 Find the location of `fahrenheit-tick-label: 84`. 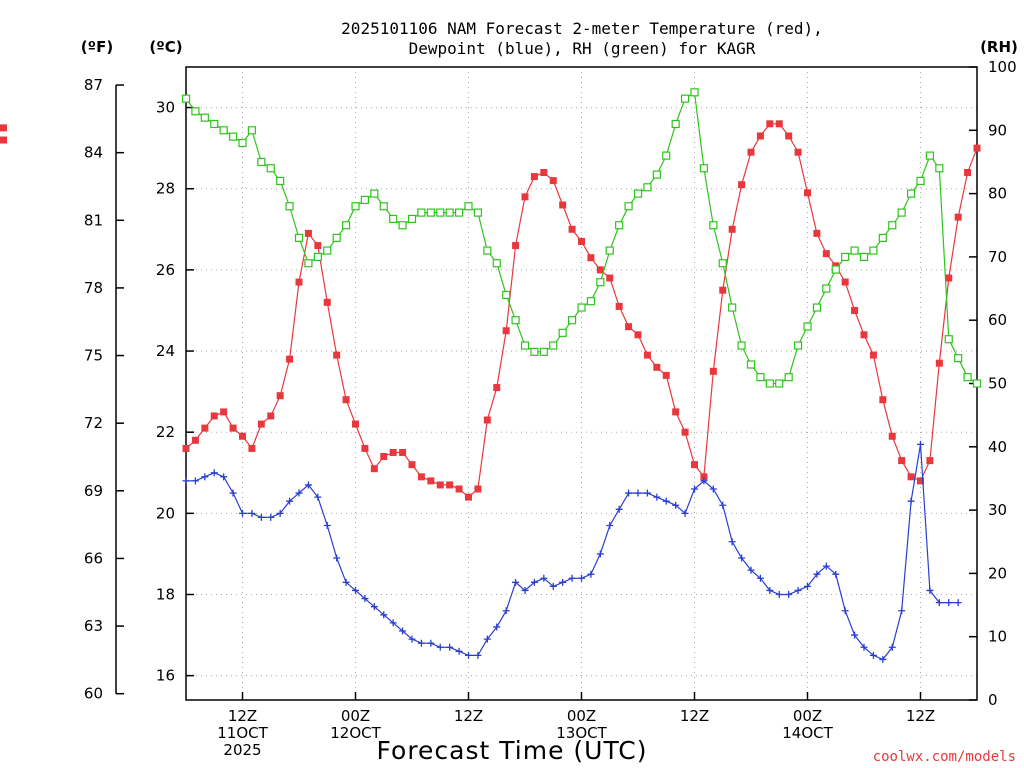

fahrenheit-tick-label: 84 is located at coordinates (93, 153).